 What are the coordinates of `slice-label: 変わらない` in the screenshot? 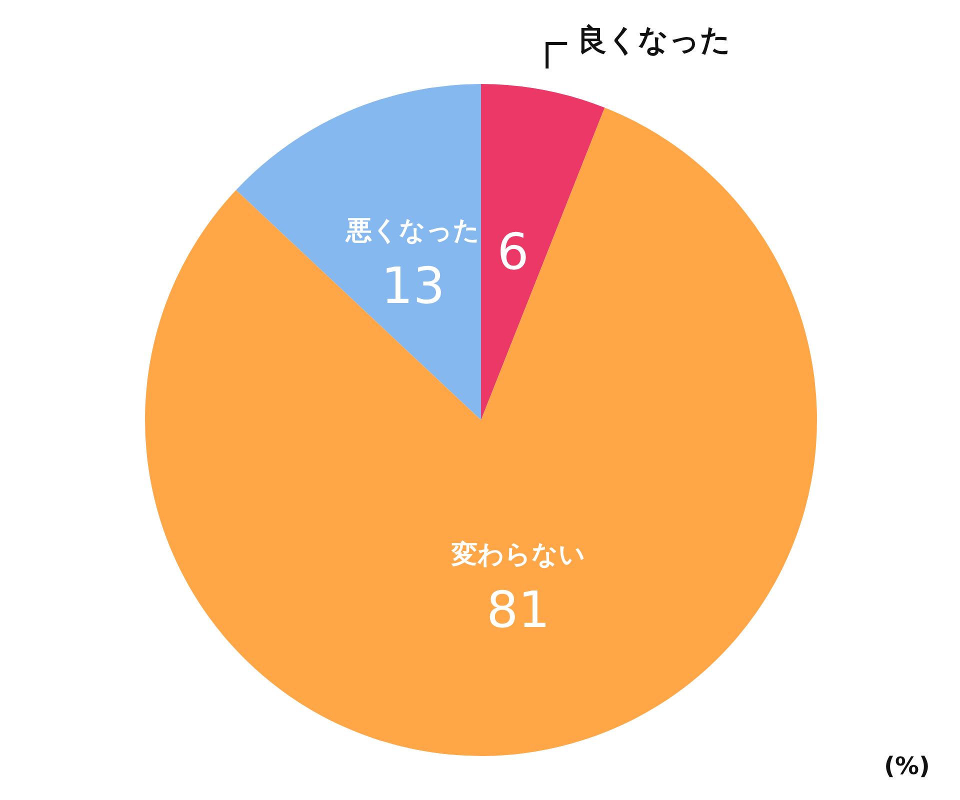 It's located at (518, 555).